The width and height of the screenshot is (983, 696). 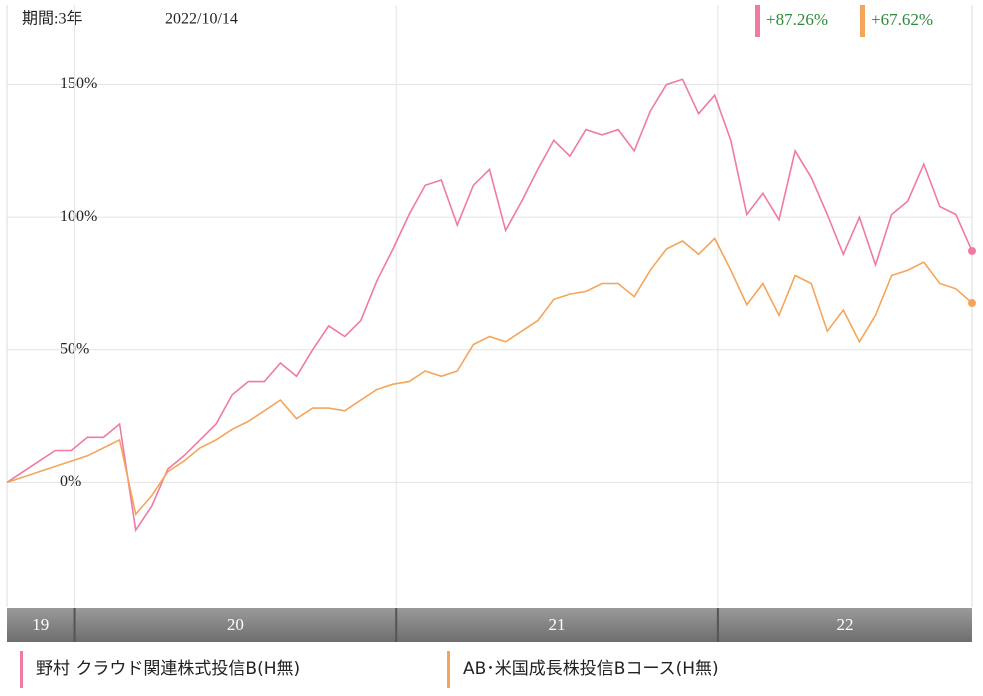 What do you see at coordinates (78, 83) in the screenshot?
I see `y-tick-label: 150%` at bounding box center [78, 83].